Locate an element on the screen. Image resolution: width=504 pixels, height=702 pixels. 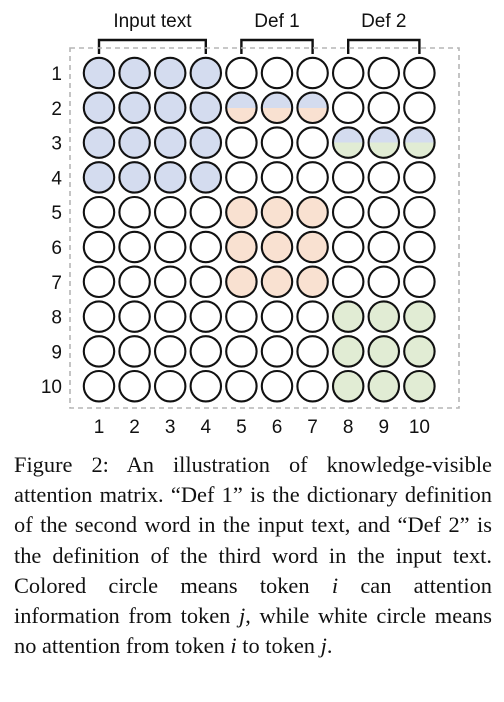
col-label: 2 is located at coordinates (134, 427).